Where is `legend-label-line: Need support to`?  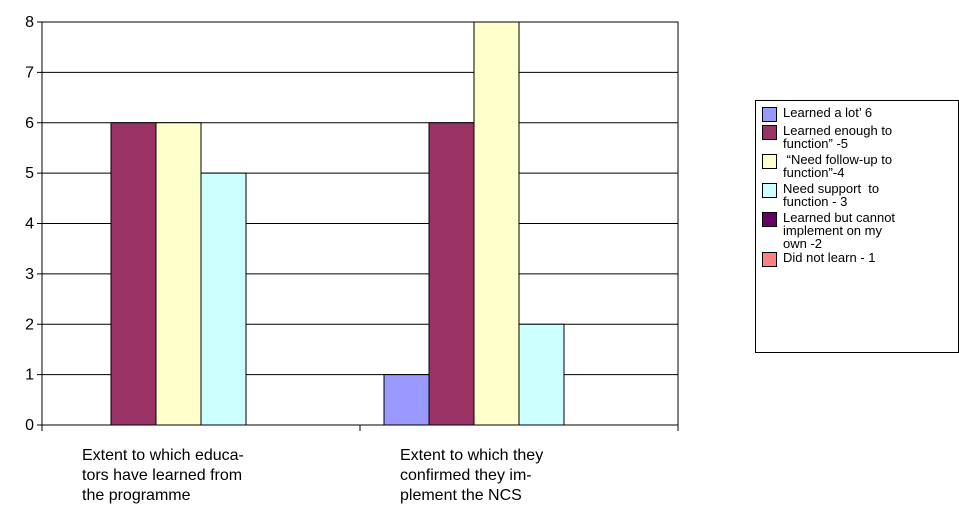
legend-label-line: Need support to is located at coordinates (831, 188).